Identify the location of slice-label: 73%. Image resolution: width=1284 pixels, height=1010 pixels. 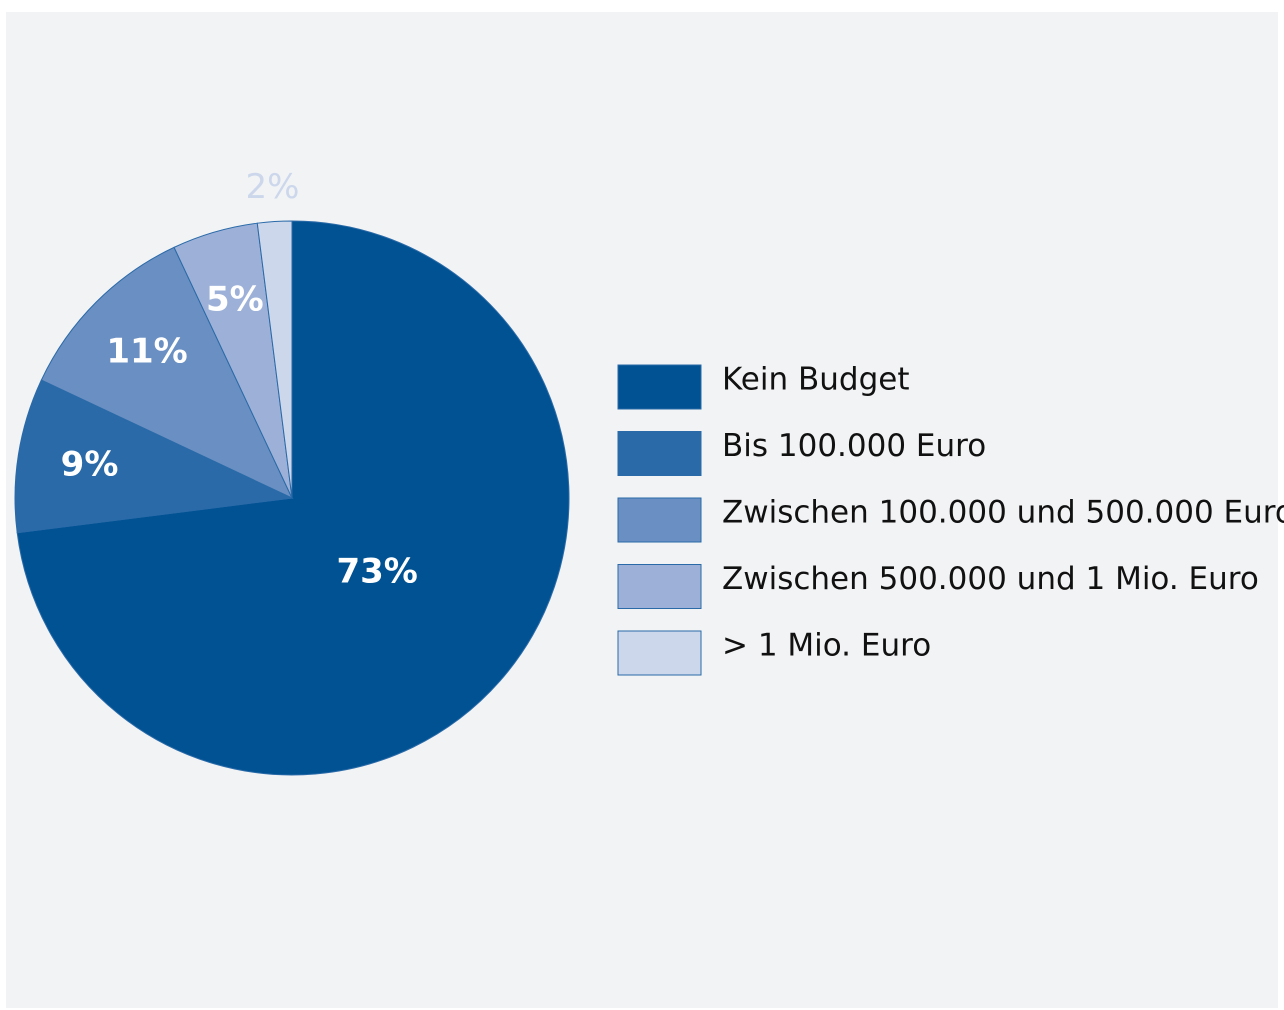
(376, 572).